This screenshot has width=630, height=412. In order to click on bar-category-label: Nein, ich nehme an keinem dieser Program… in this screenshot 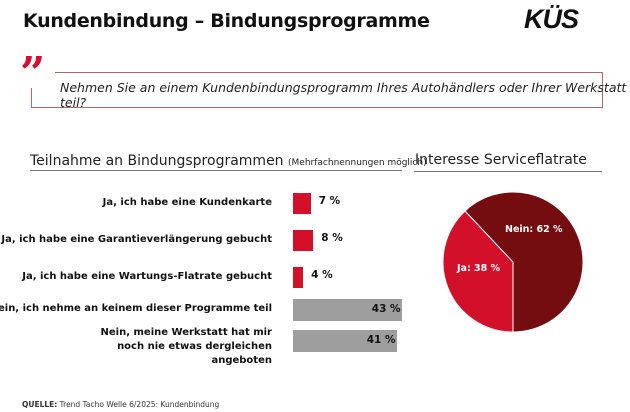, I will do `click(136, 308)`.